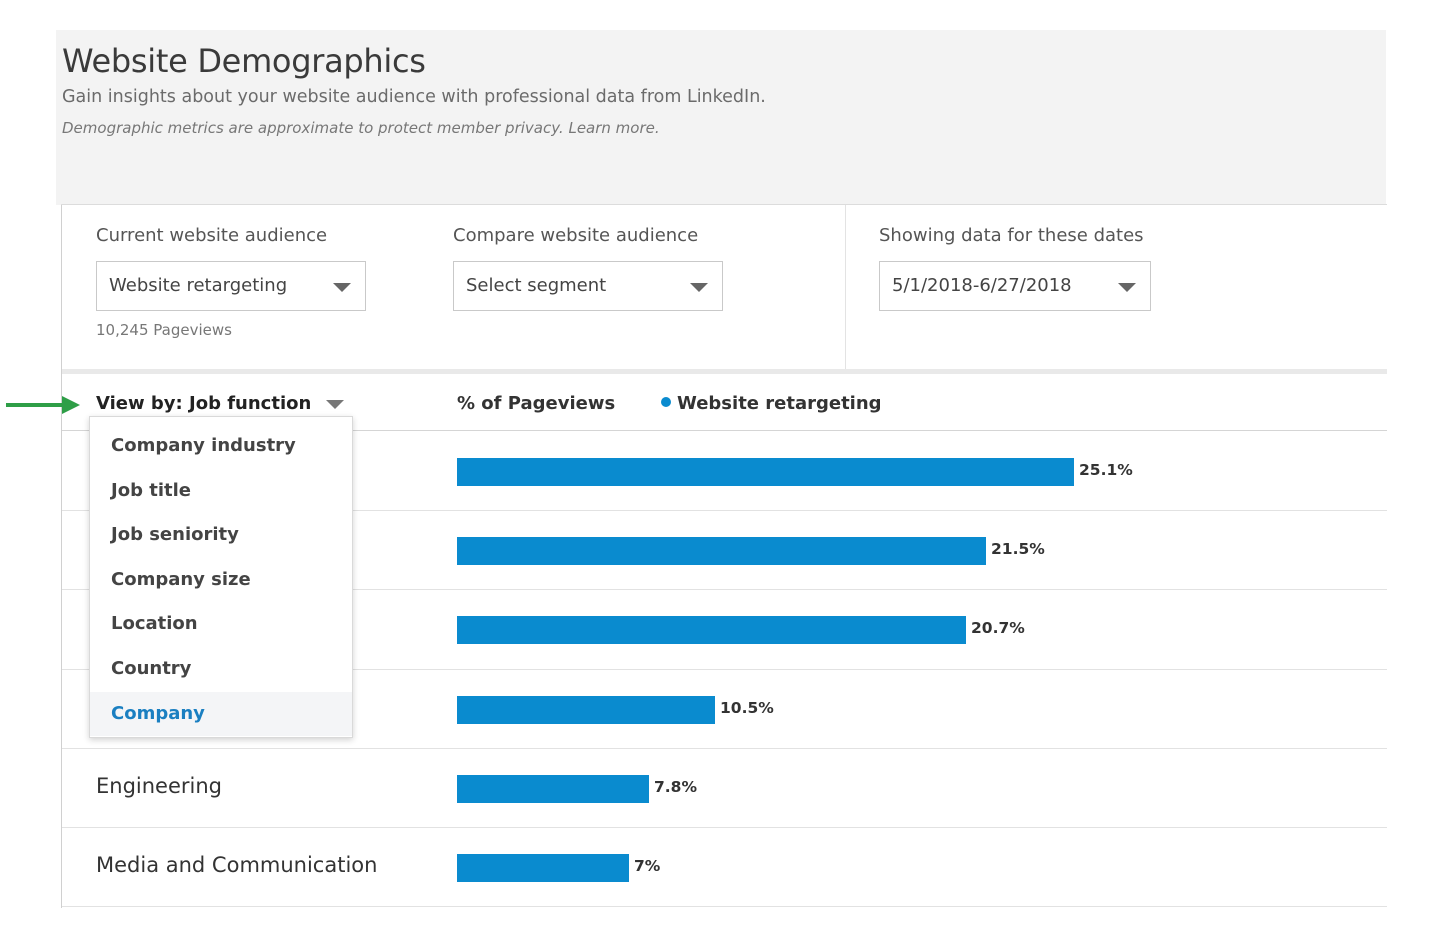 Image resolution: width=1451 pixels, height=925 pixels. Describe the element at coordinates (181, 579) in the screenshot. I see `menu-item-company-size: Company size` at that location.